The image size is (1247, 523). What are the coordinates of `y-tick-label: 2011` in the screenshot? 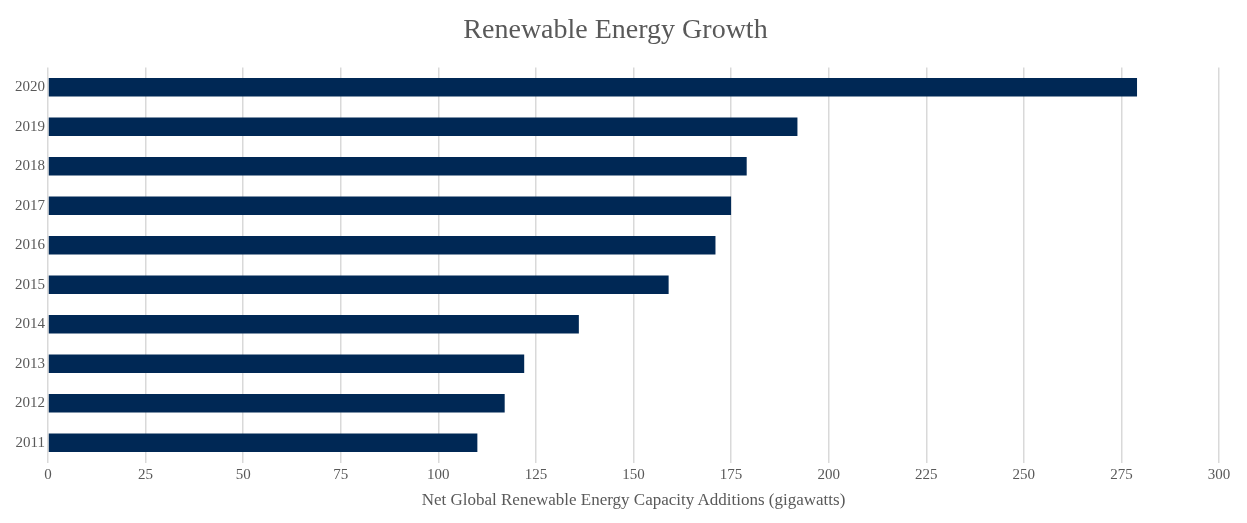 It's located at (30, 441).